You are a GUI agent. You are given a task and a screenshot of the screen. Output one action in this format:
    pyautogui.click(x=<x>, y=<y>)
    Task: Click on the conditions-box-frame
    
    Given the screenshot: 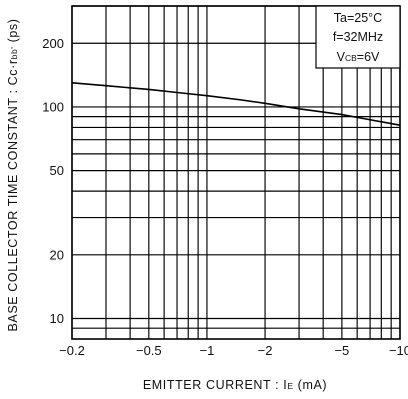 What is the action you would take?
    pyautogui.click(x=358, y=37)
    